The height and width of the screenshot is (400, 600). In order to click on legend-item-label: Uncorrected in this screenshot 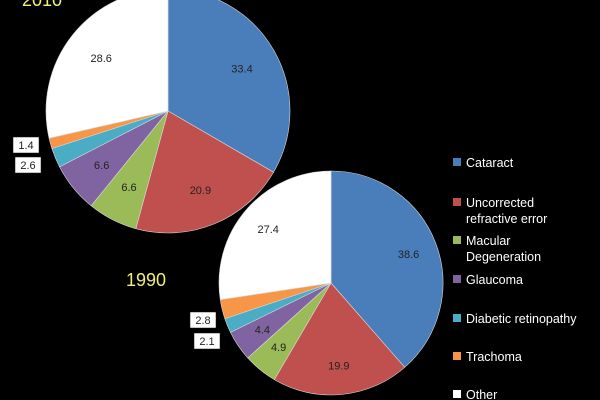, I will do `click(500, 203)`.